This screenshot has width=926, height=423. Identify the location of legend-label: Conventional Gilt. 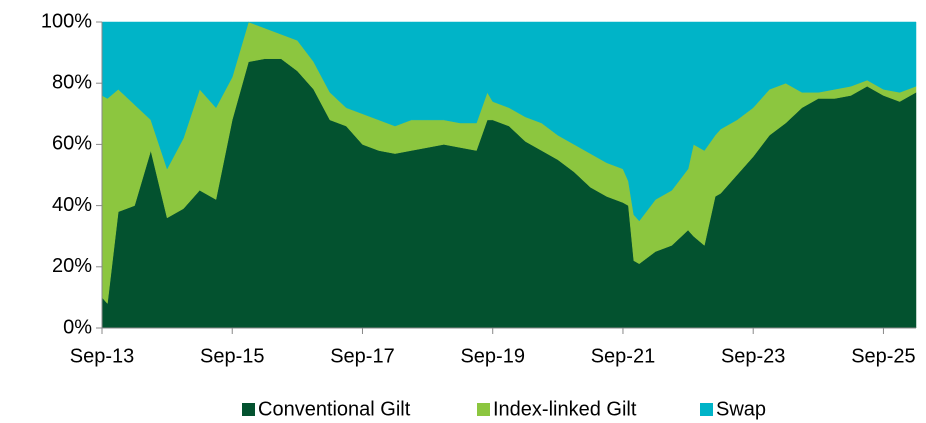
(334, 409).